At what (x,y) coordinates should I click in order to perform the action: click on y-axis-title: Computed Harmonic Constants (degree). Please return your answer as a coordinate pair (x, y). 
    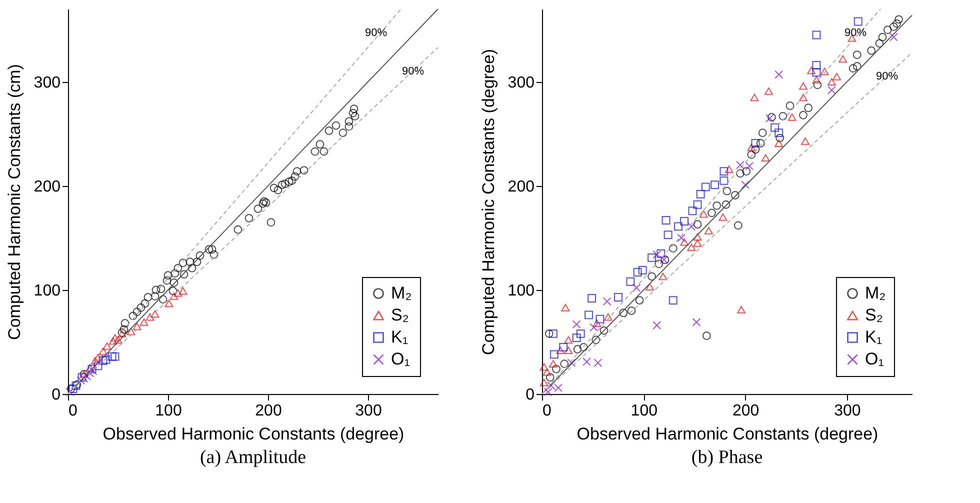
    Looking at the image, I should click on (488, 202).